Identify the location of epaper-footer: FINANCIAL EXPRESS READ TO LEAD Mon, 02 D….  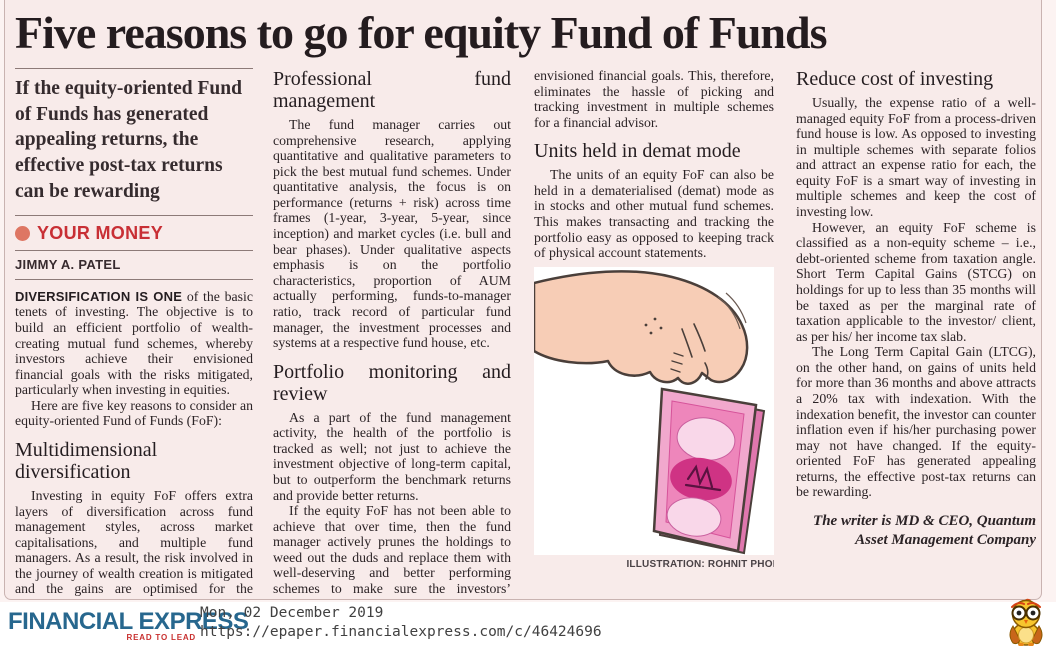
(528, 622).